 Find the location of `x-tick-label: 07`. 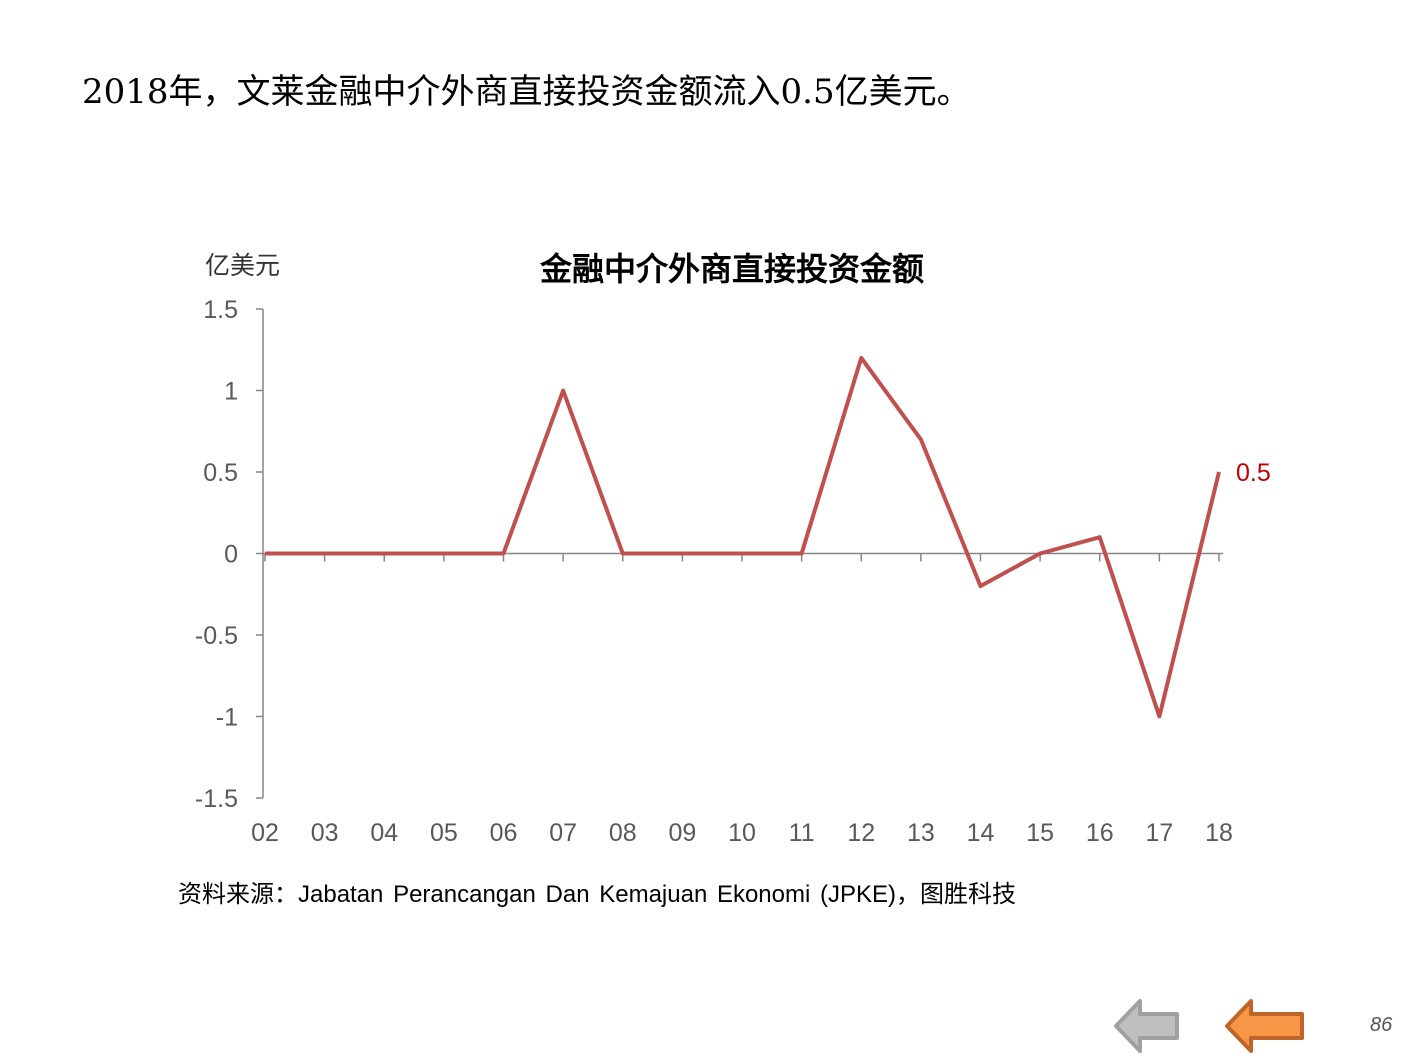

x-tick-label: 07 is located at coordinates (563, 833).